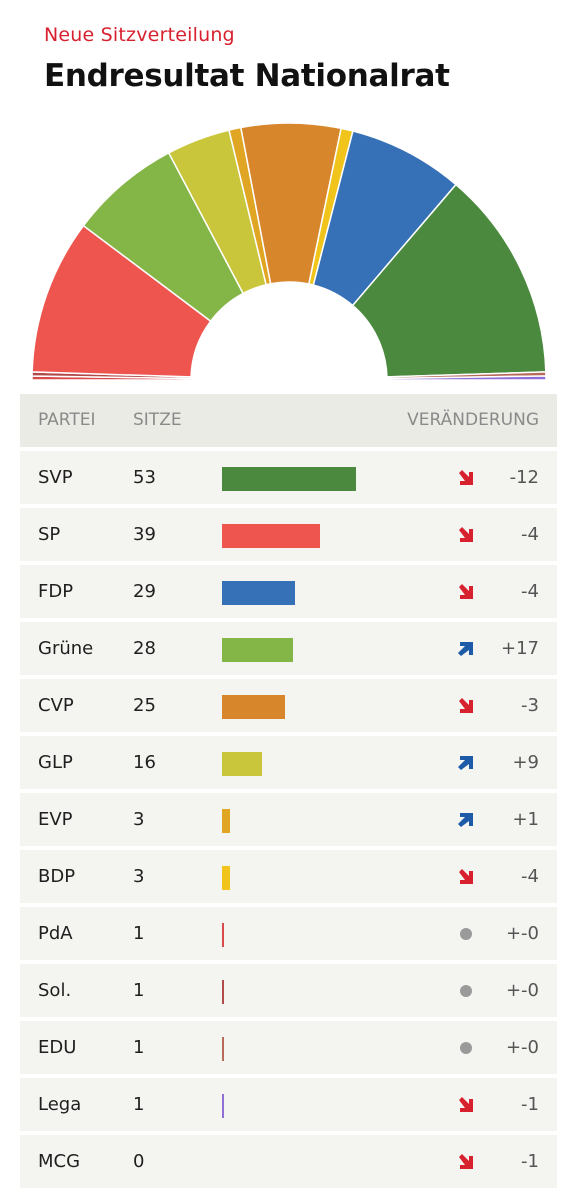 Image resolution: width=582 pixels, height=1199 pixels. What do you see at coordinates (449, 280) in the screenshot?
I see `hemicycle-segment-svp` at bounding box center [449, 280].